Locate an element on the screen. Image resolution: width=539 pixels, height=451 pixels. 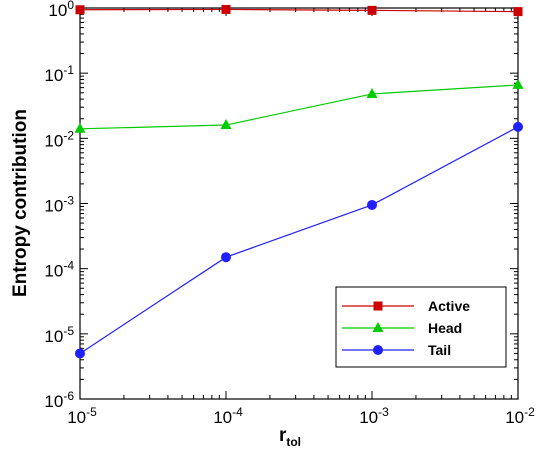
y-tick-label-exponent: -3 is located at coordinates (68, 201).